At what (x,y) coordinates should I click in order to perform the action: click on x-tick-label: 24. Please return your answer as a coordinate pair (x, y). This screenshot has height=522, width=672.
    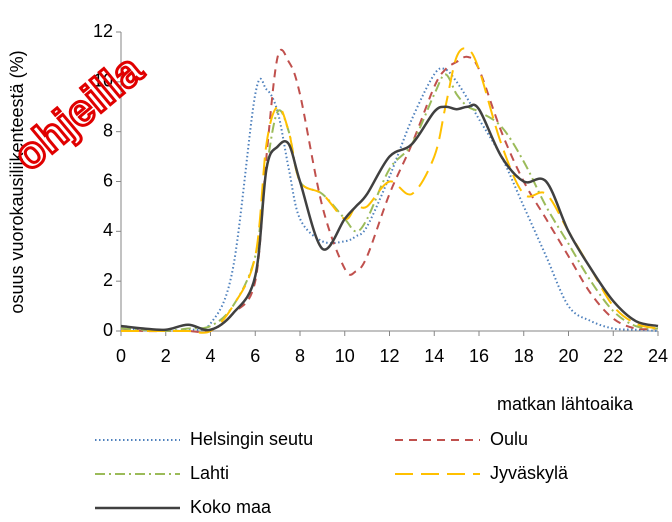
    Looking at the image, I should click on (658, 356).